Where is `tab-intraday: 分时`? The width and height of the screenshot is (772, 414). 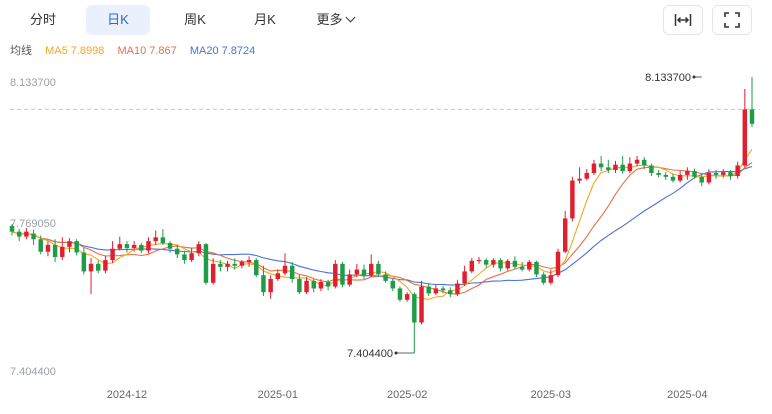
tab-intraday: 分时 is located at coordinates (42, 19).